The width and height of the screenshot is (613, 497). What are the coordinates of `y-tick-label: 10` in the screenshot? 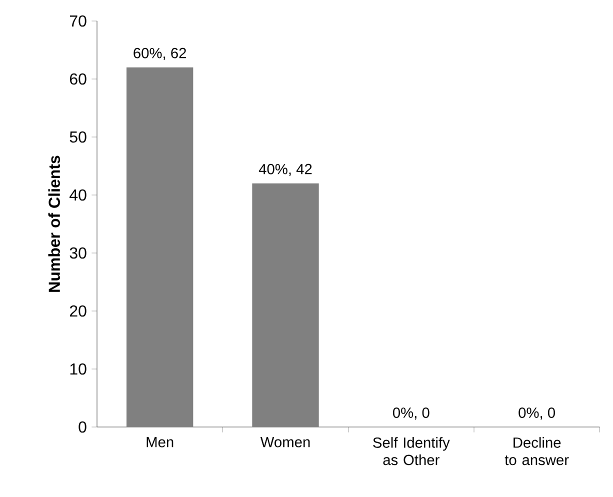 It's located at (78, 369).